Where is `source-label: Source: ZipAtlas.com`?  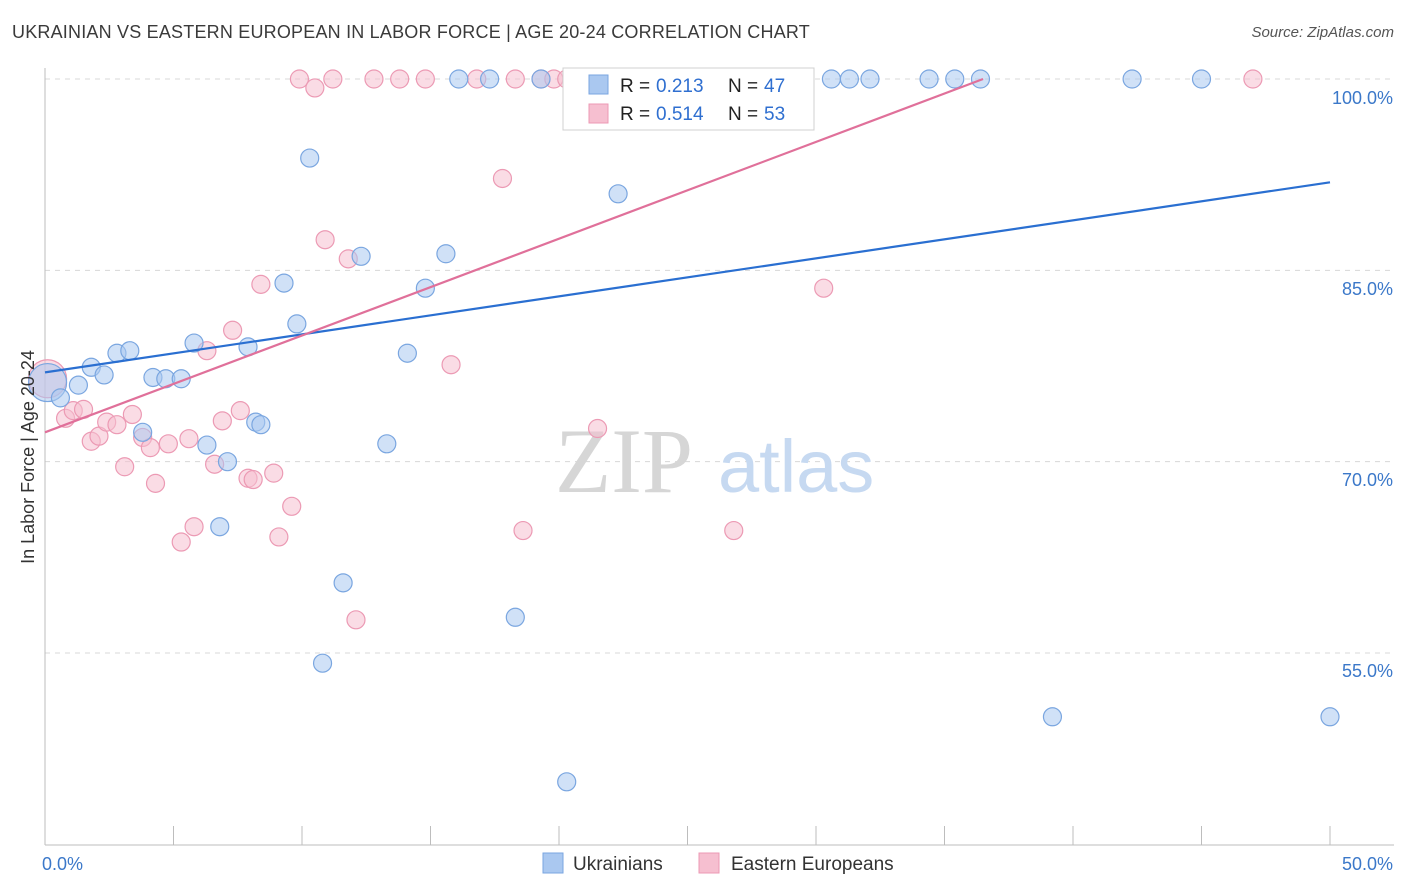
source-label: Source: ZipAtlas.com is located at coordinates (1322, 32).